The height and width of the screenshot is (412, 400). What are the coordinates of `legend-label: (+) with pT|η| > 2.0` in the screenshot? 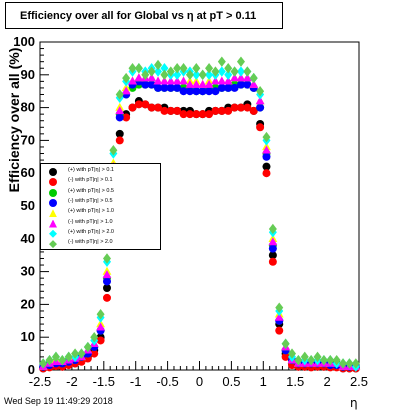 It's located at (91, 231).